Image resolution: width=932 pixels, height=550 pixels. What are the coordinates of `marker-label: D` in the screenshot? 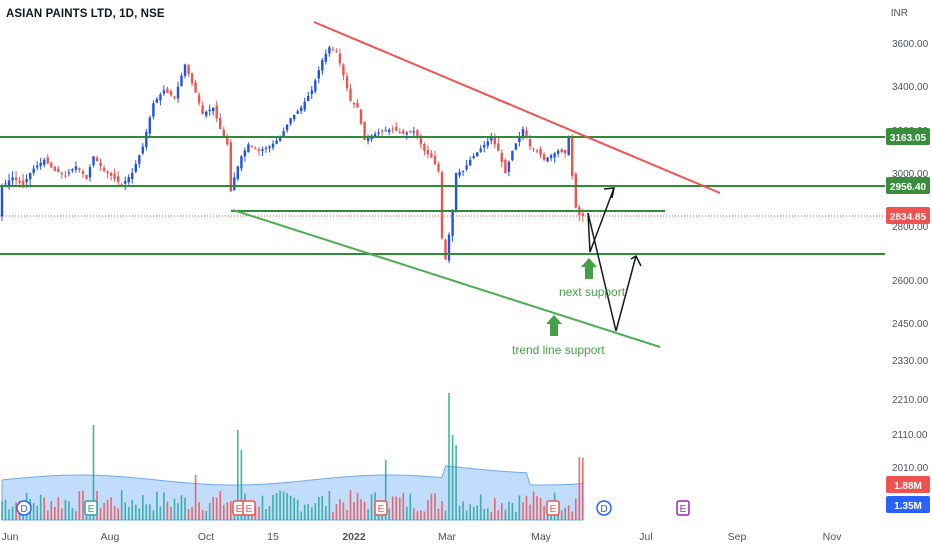 It's located at (23, 509).